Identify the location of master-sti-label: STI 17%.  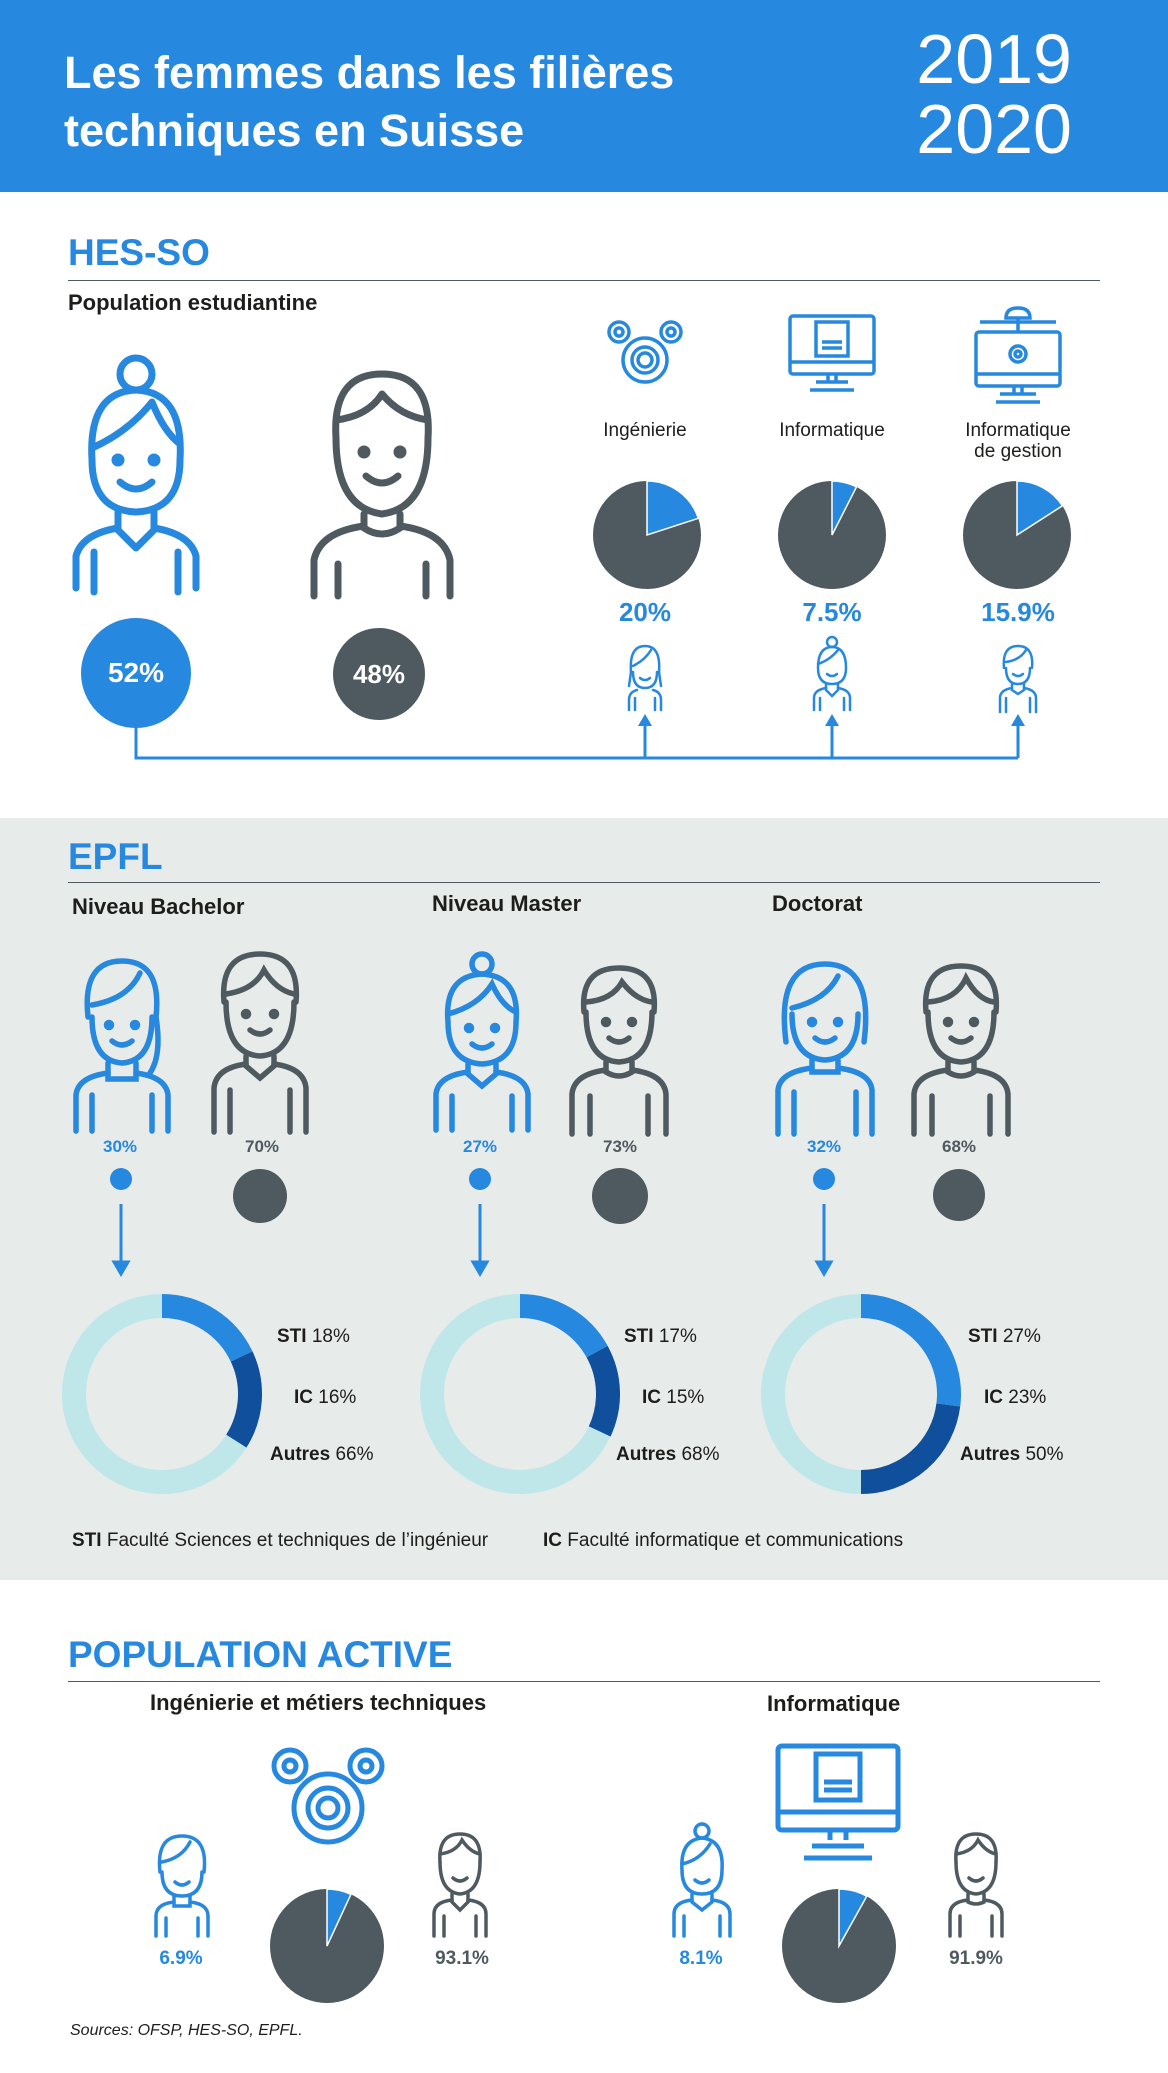
(660, 1337).